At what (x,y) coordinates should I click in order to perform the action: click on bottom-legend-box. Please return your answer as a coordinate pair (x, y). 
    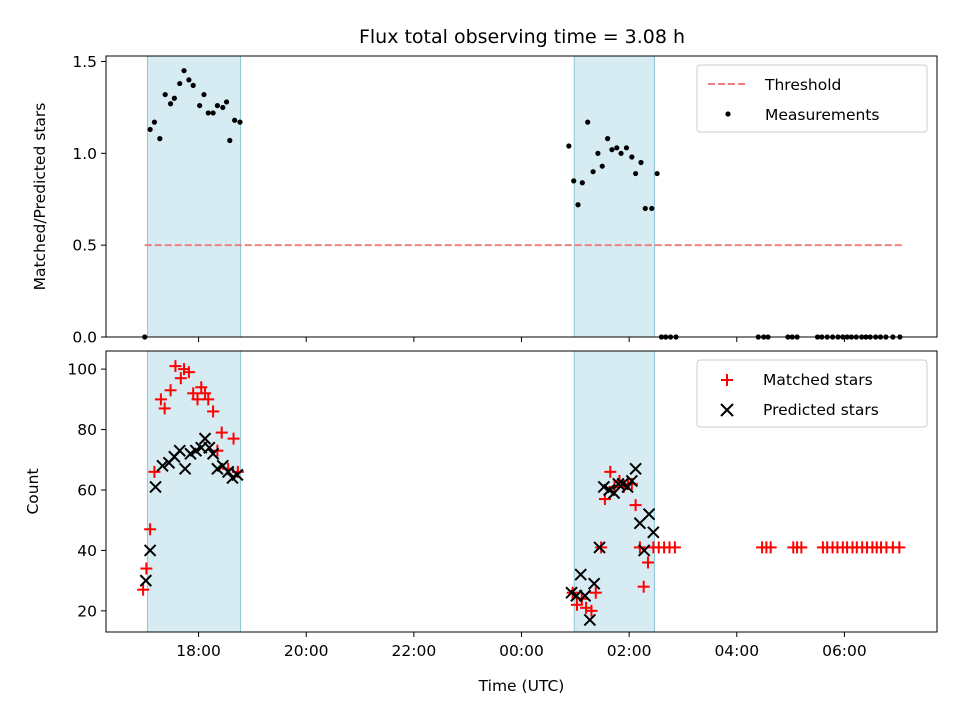
    Looking at the image, I should click on (812, 393).